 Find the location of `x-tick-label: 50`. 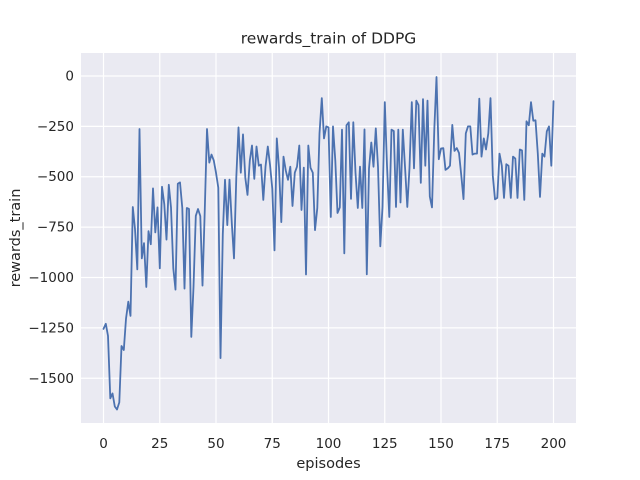

x-tick-label: 50 is located at coordinates (215, 444).